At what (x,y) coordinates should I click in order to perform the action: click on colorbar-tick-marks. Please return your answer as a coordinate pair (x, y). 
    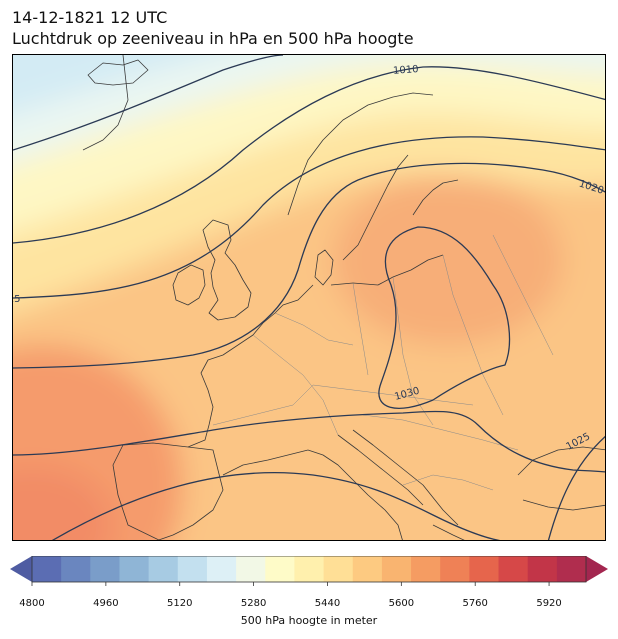
    Looking at the image, I should click on (290, 584).